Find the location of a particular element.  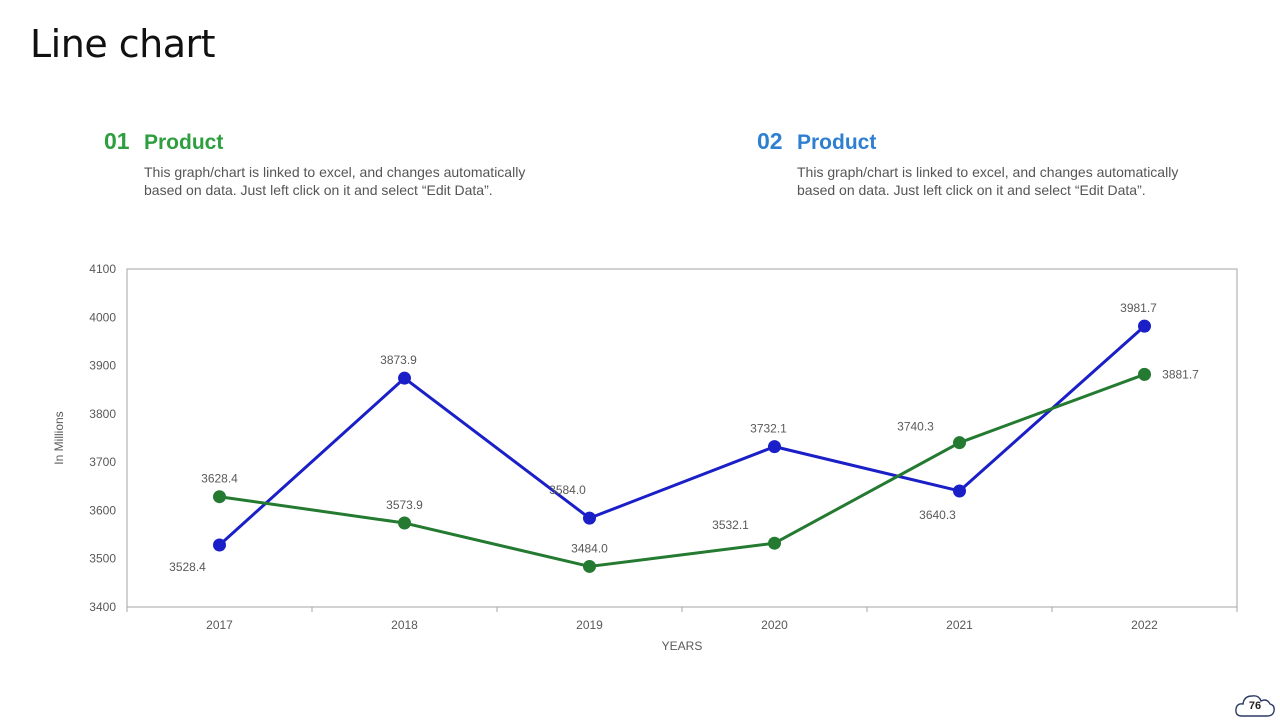

x-tick-label: 2022 is located at coordinates (1144, 625).